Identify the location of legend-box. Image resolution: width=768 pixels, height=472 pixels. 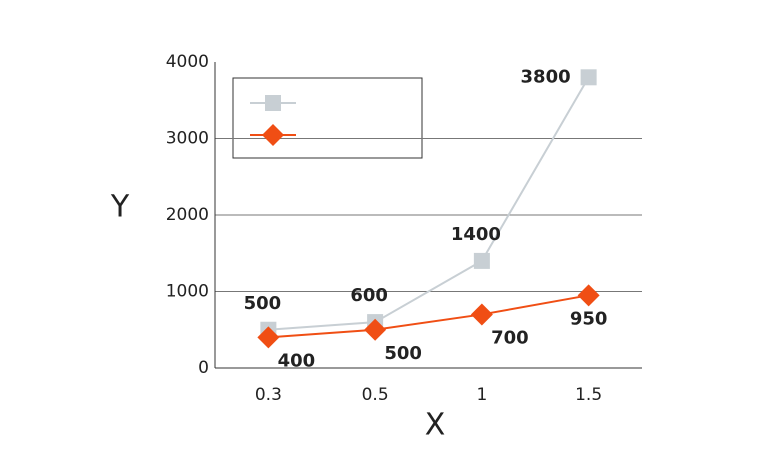
(327, 118).